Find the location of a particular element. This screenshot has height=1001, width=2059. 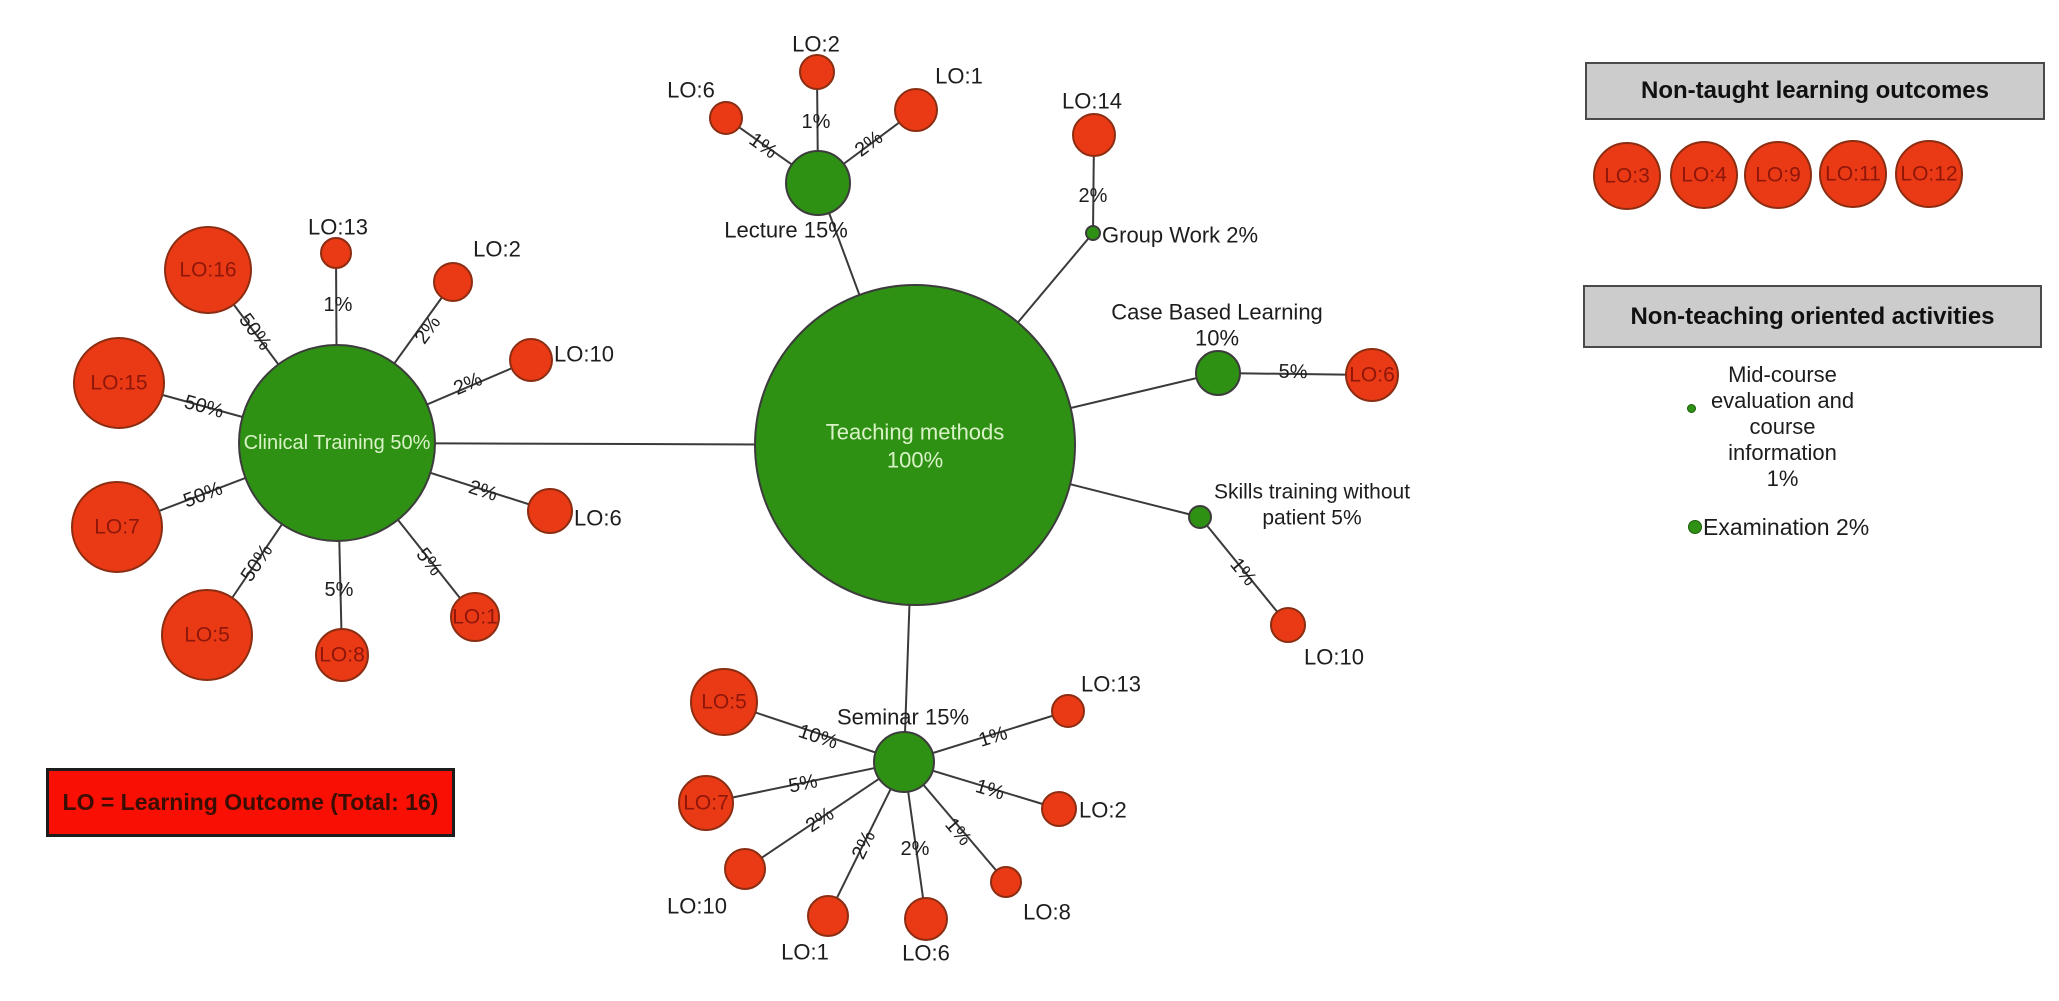

node-lec-lo1 is located at coordinates (916, 110).